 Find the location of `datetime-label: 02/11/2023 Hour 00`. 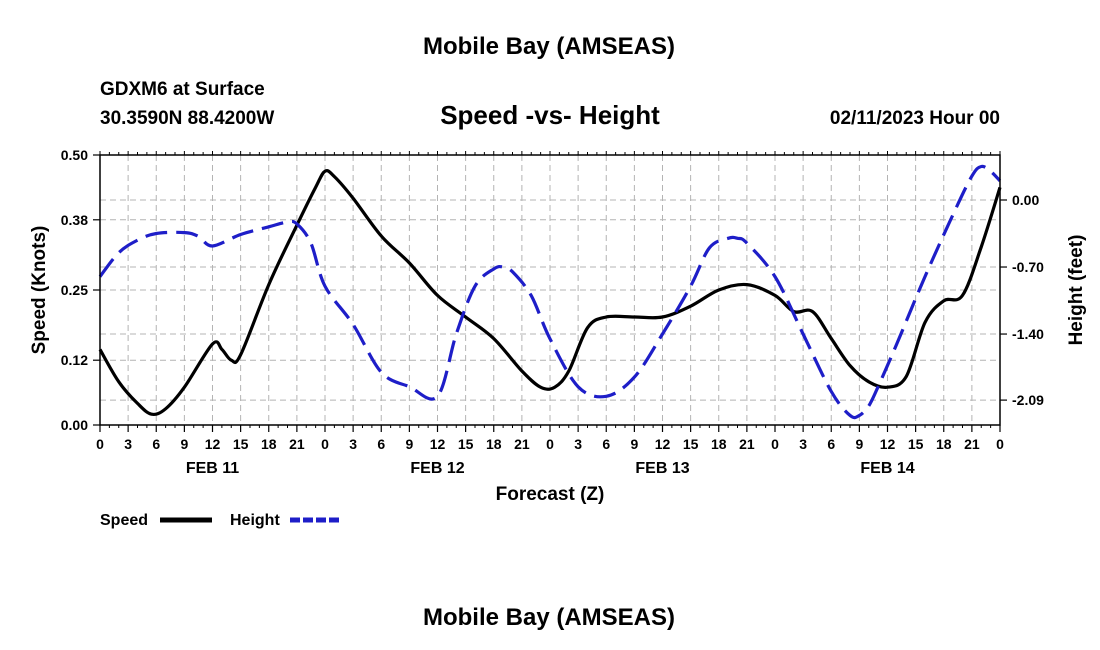

datetime-label: 02/11/2023 Hour 00 is located at coordinates (915, 118).